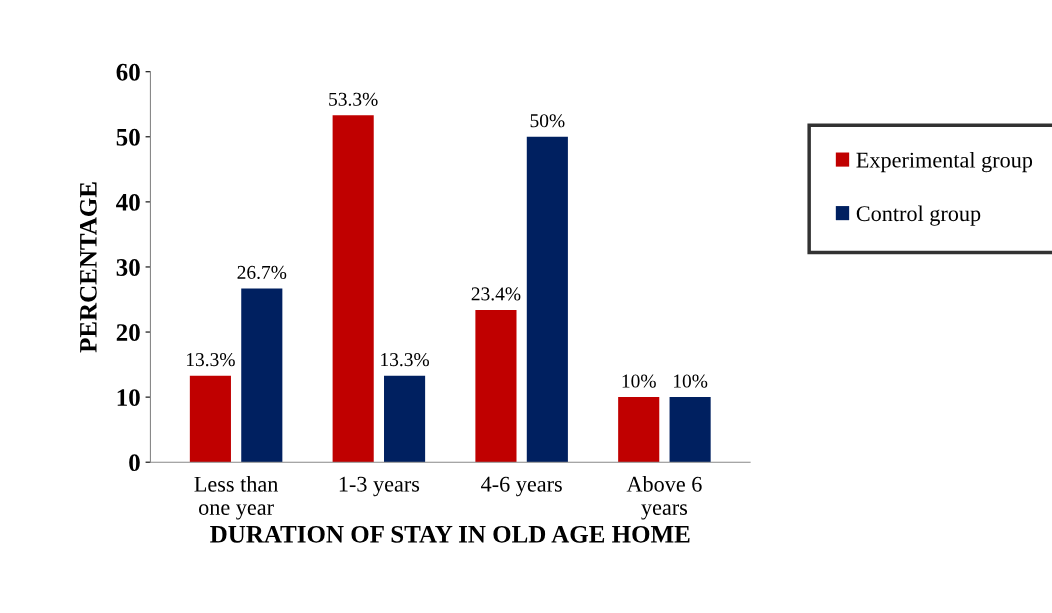 This screenshot has width=1052, height=613. I want to click on y-tick-label: 40, so click(128, 202).